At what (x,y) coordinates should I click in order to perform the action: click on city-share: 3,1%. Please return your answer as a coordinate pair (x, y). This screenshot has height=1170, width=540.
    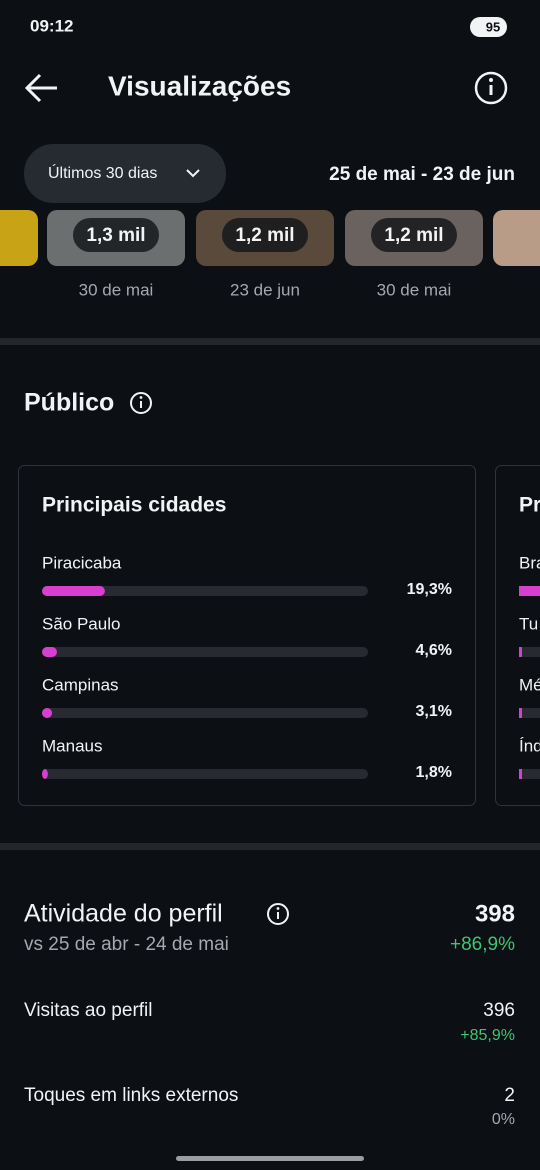
    Looking at the image, I should click on (434, 711).